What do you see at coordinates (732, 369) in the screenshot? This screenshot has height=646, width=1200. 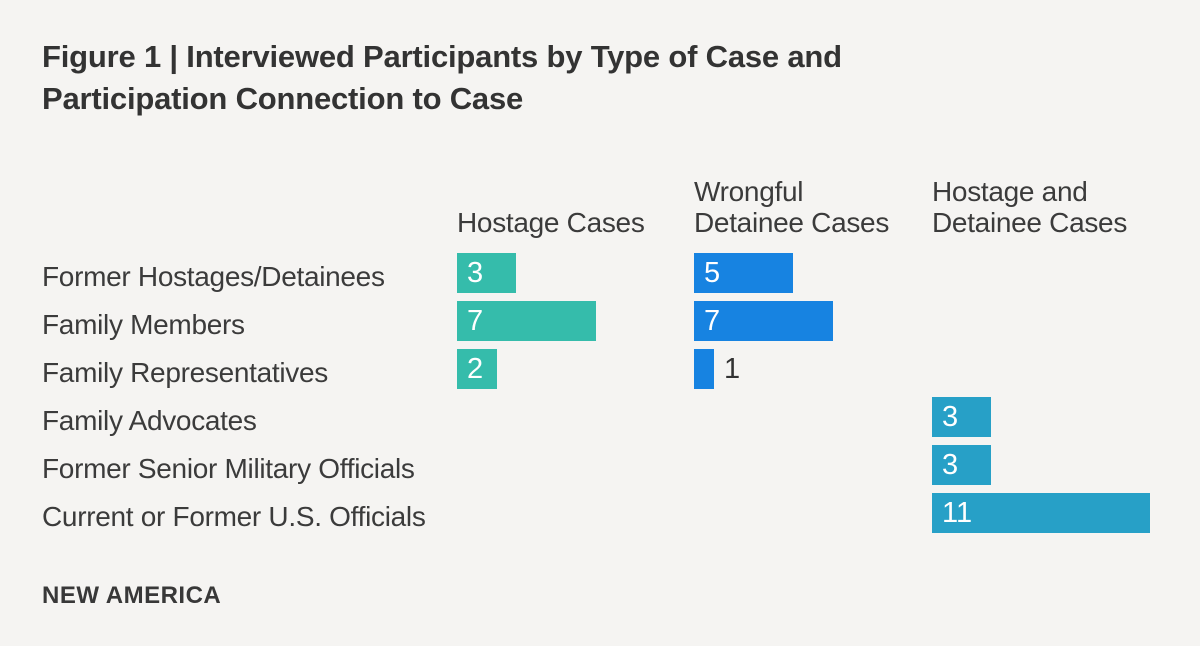 I see `bar-value-label: 1` at bounding box center [732, 369].